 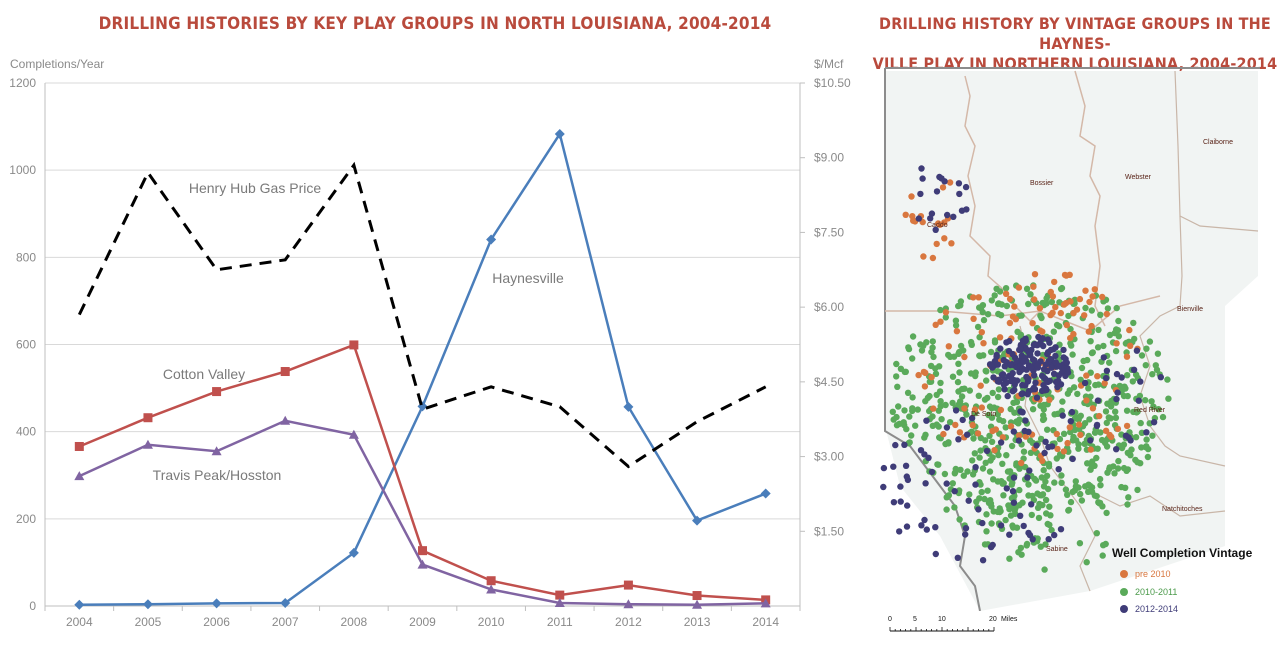 What do you see at coordinates (765, 622) in the screenshot?
I see `x-tick-label: 2014` at bounding box center [765, 622].